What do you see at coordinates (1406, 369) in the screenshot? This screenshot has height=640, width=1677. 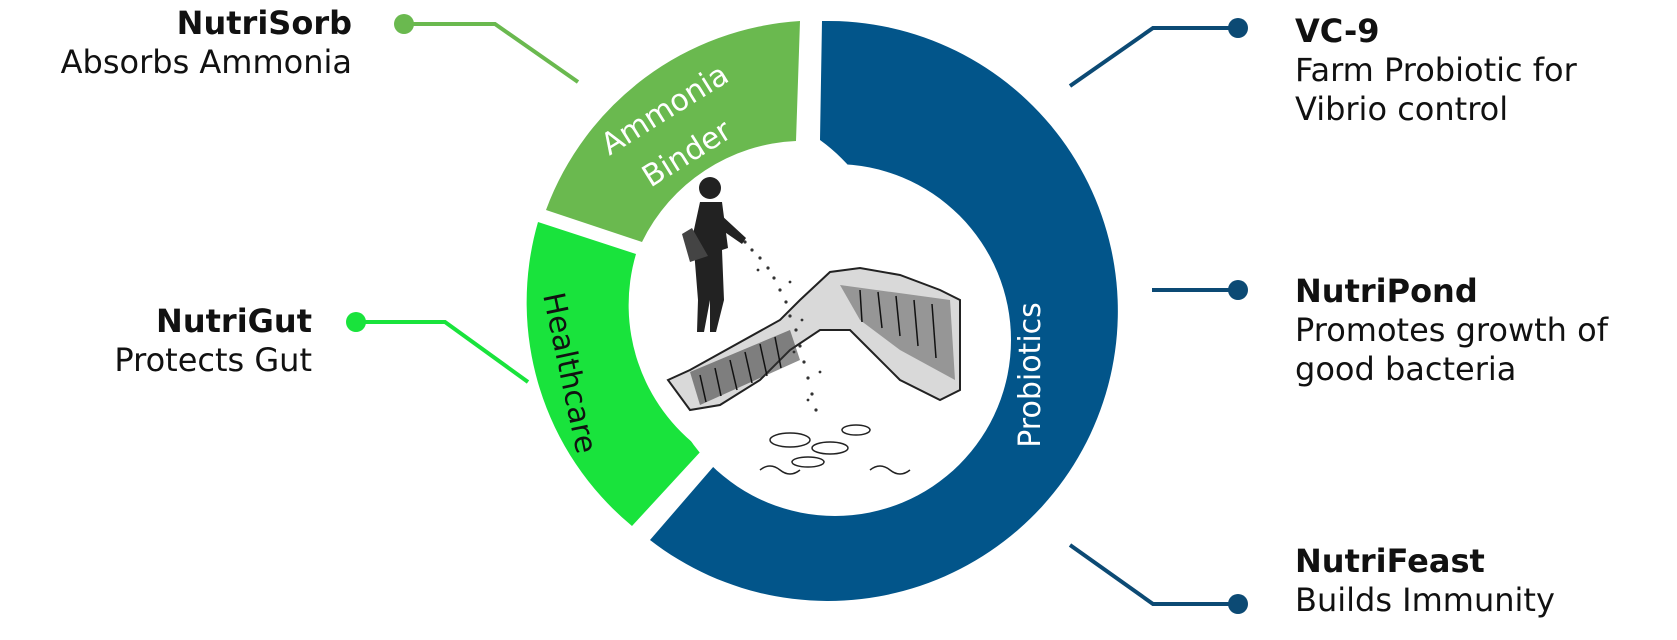 I see `nutripond-desc-line2: good bacteria` at bounding box center [1406, 369].